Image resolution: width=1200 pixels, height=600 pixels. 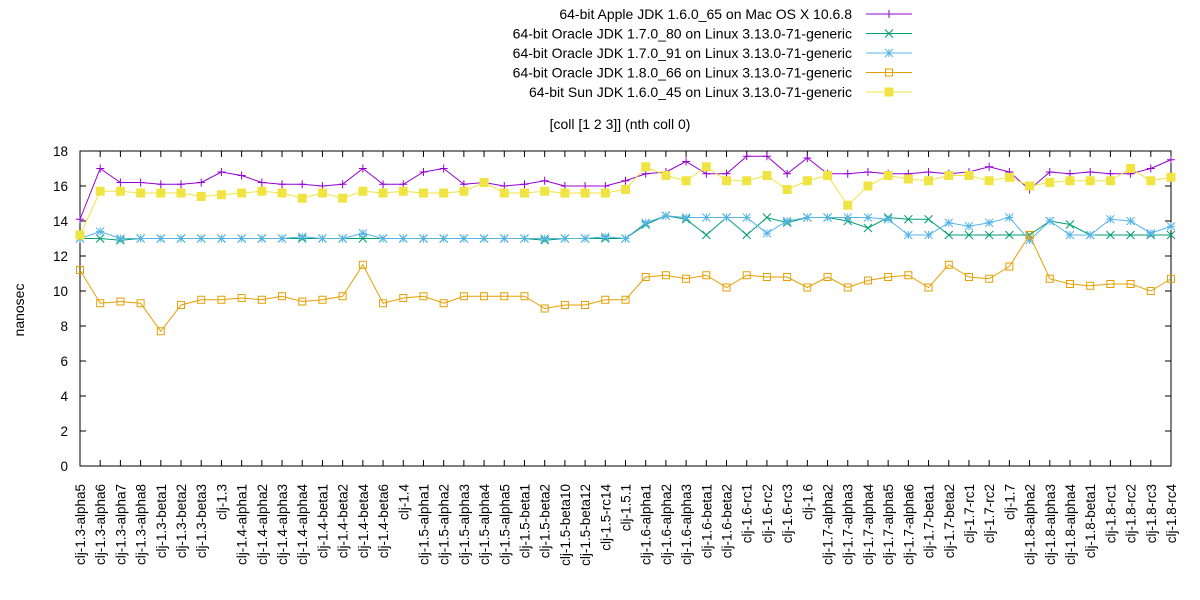 What do you see at coordinates (242, 524) in the screenshot?
I see `x-tick-label: clj-1.4-alpha1` at bounding box center [242, 524].